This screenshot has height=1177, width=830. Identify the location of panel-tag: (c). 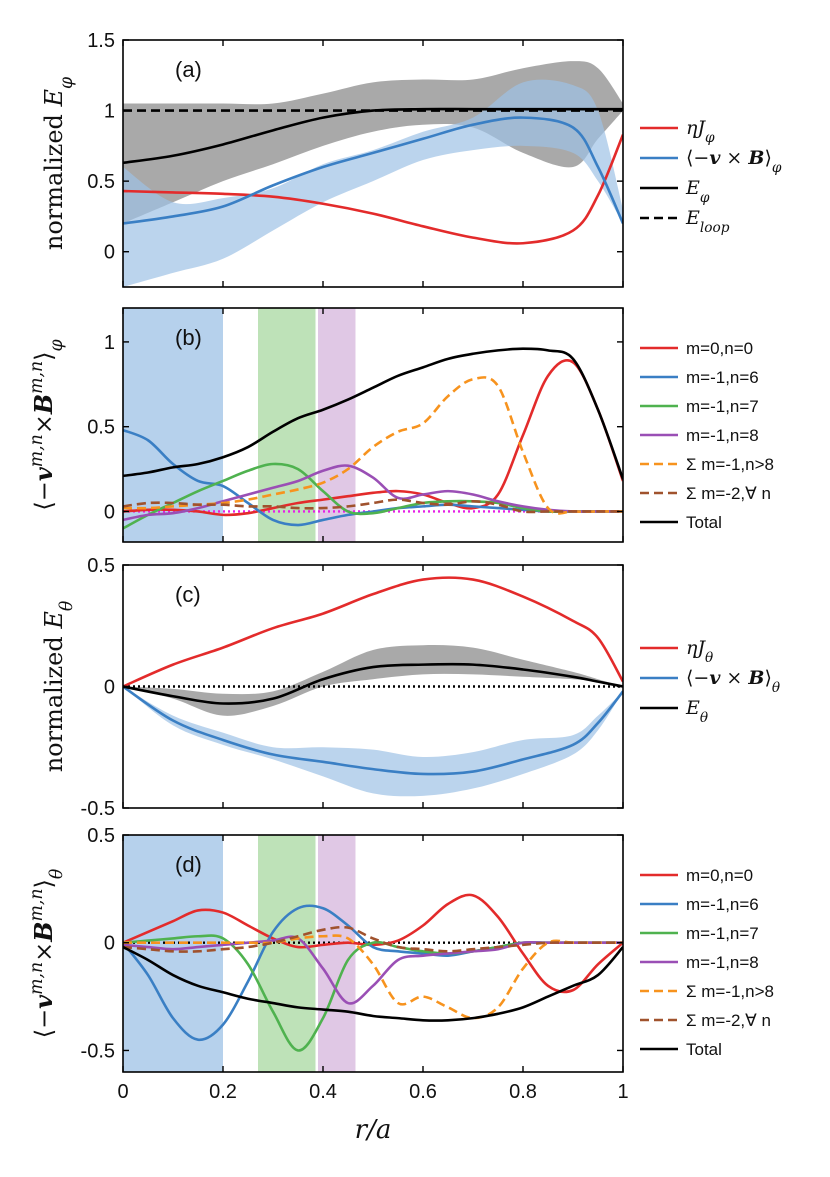
(188, 594).